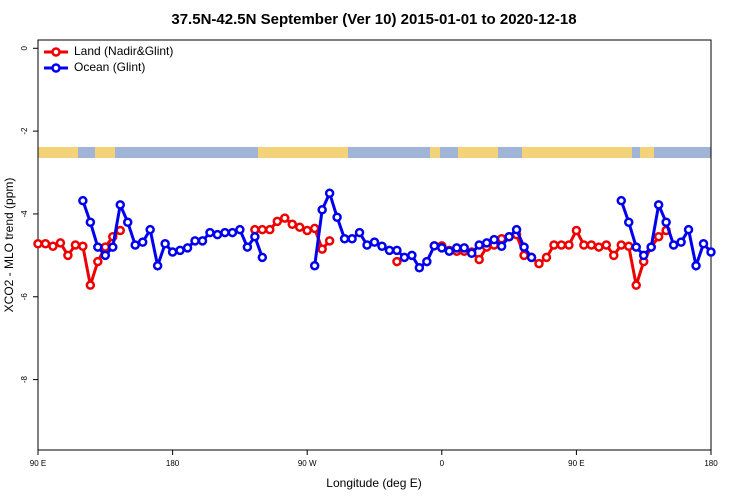 This screenshot has height=500, width=750. I want to click on y-axis-label: XCO2 - MLO trend (ppm), so click(9, 245).